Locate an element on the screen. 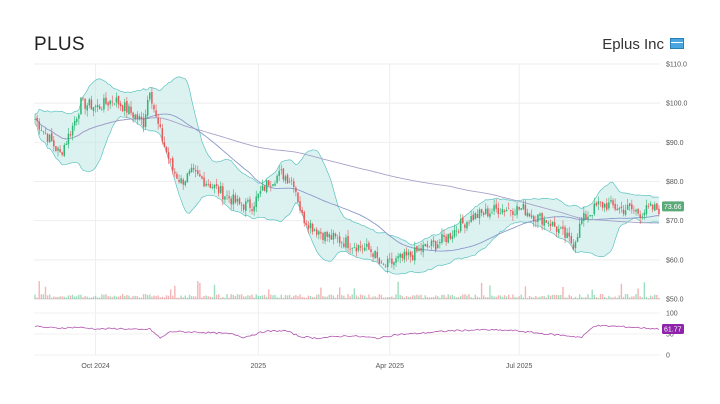 The image size is (720, 404). price-tick-label: $110.0 is located at coordinates (676, 65).